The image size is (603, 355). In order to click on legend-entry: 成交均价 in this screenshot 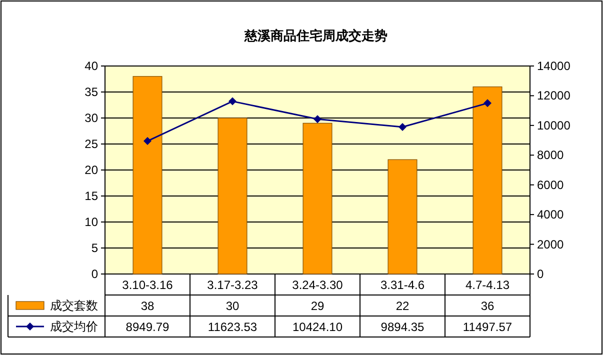, I will do `click(57, 327)`.